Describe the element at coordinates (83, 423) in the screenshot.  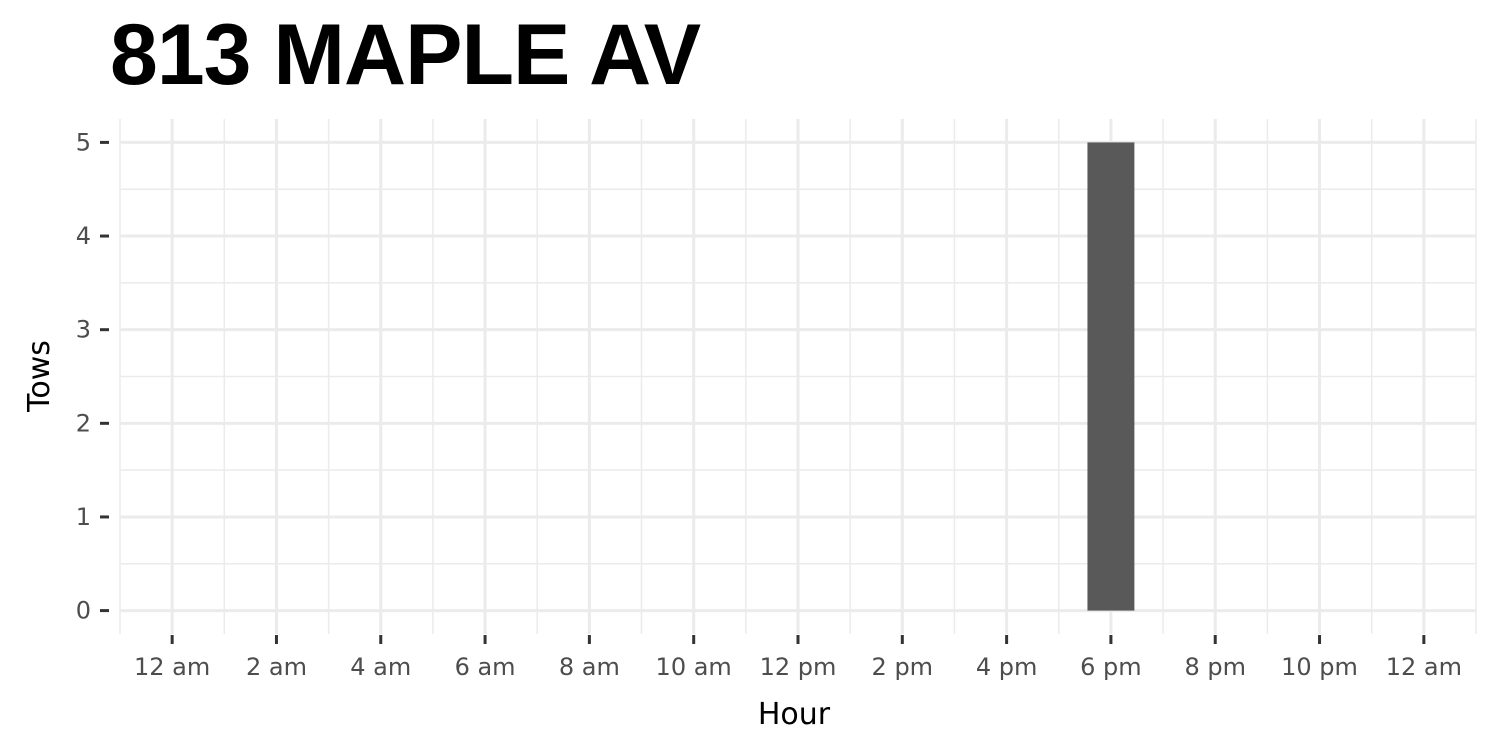
I see `y-tick-label: 2` at that location.